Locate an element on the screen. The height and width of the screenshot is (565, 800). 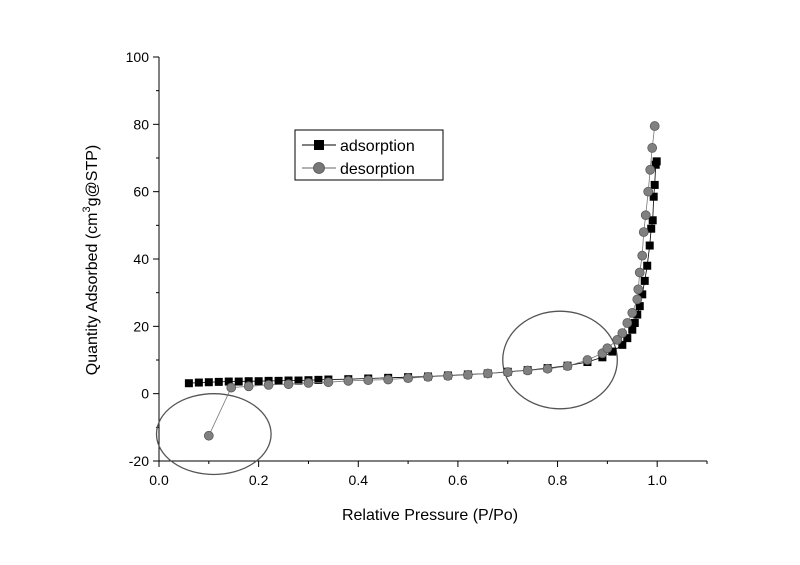
y-axis-title: Quantity Adsorbed (cm3g@STP) is located at coordinates (91, 260).